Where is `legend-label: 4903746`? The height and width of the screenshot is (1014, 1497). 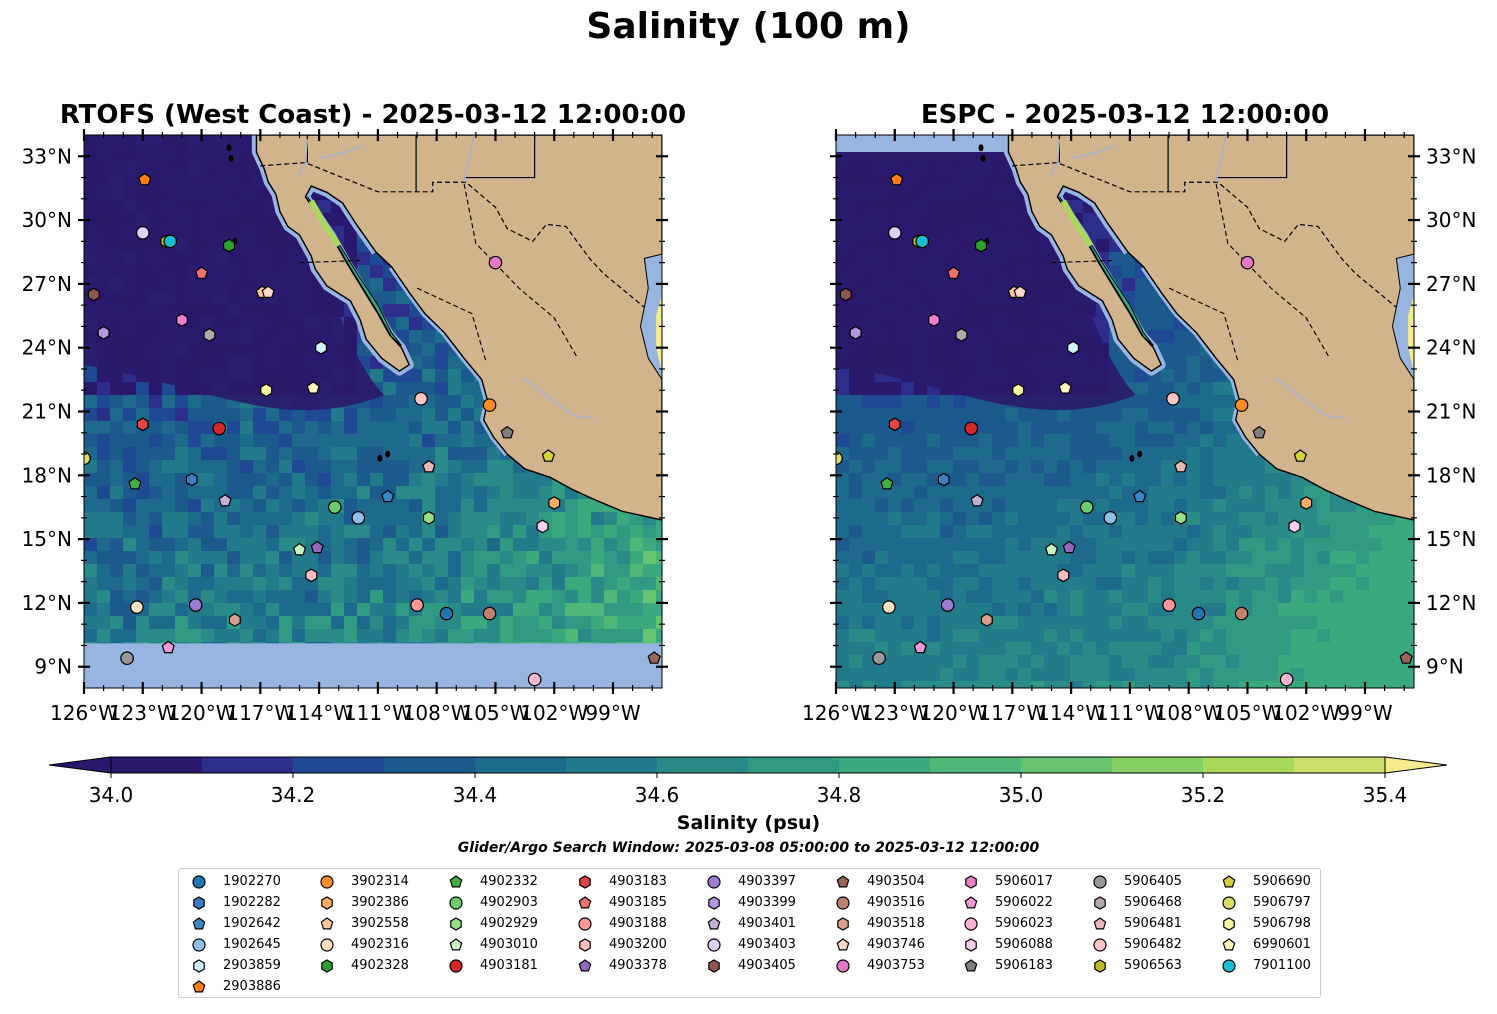 legend-label: 4903746 is located at coordinates (896, 944).